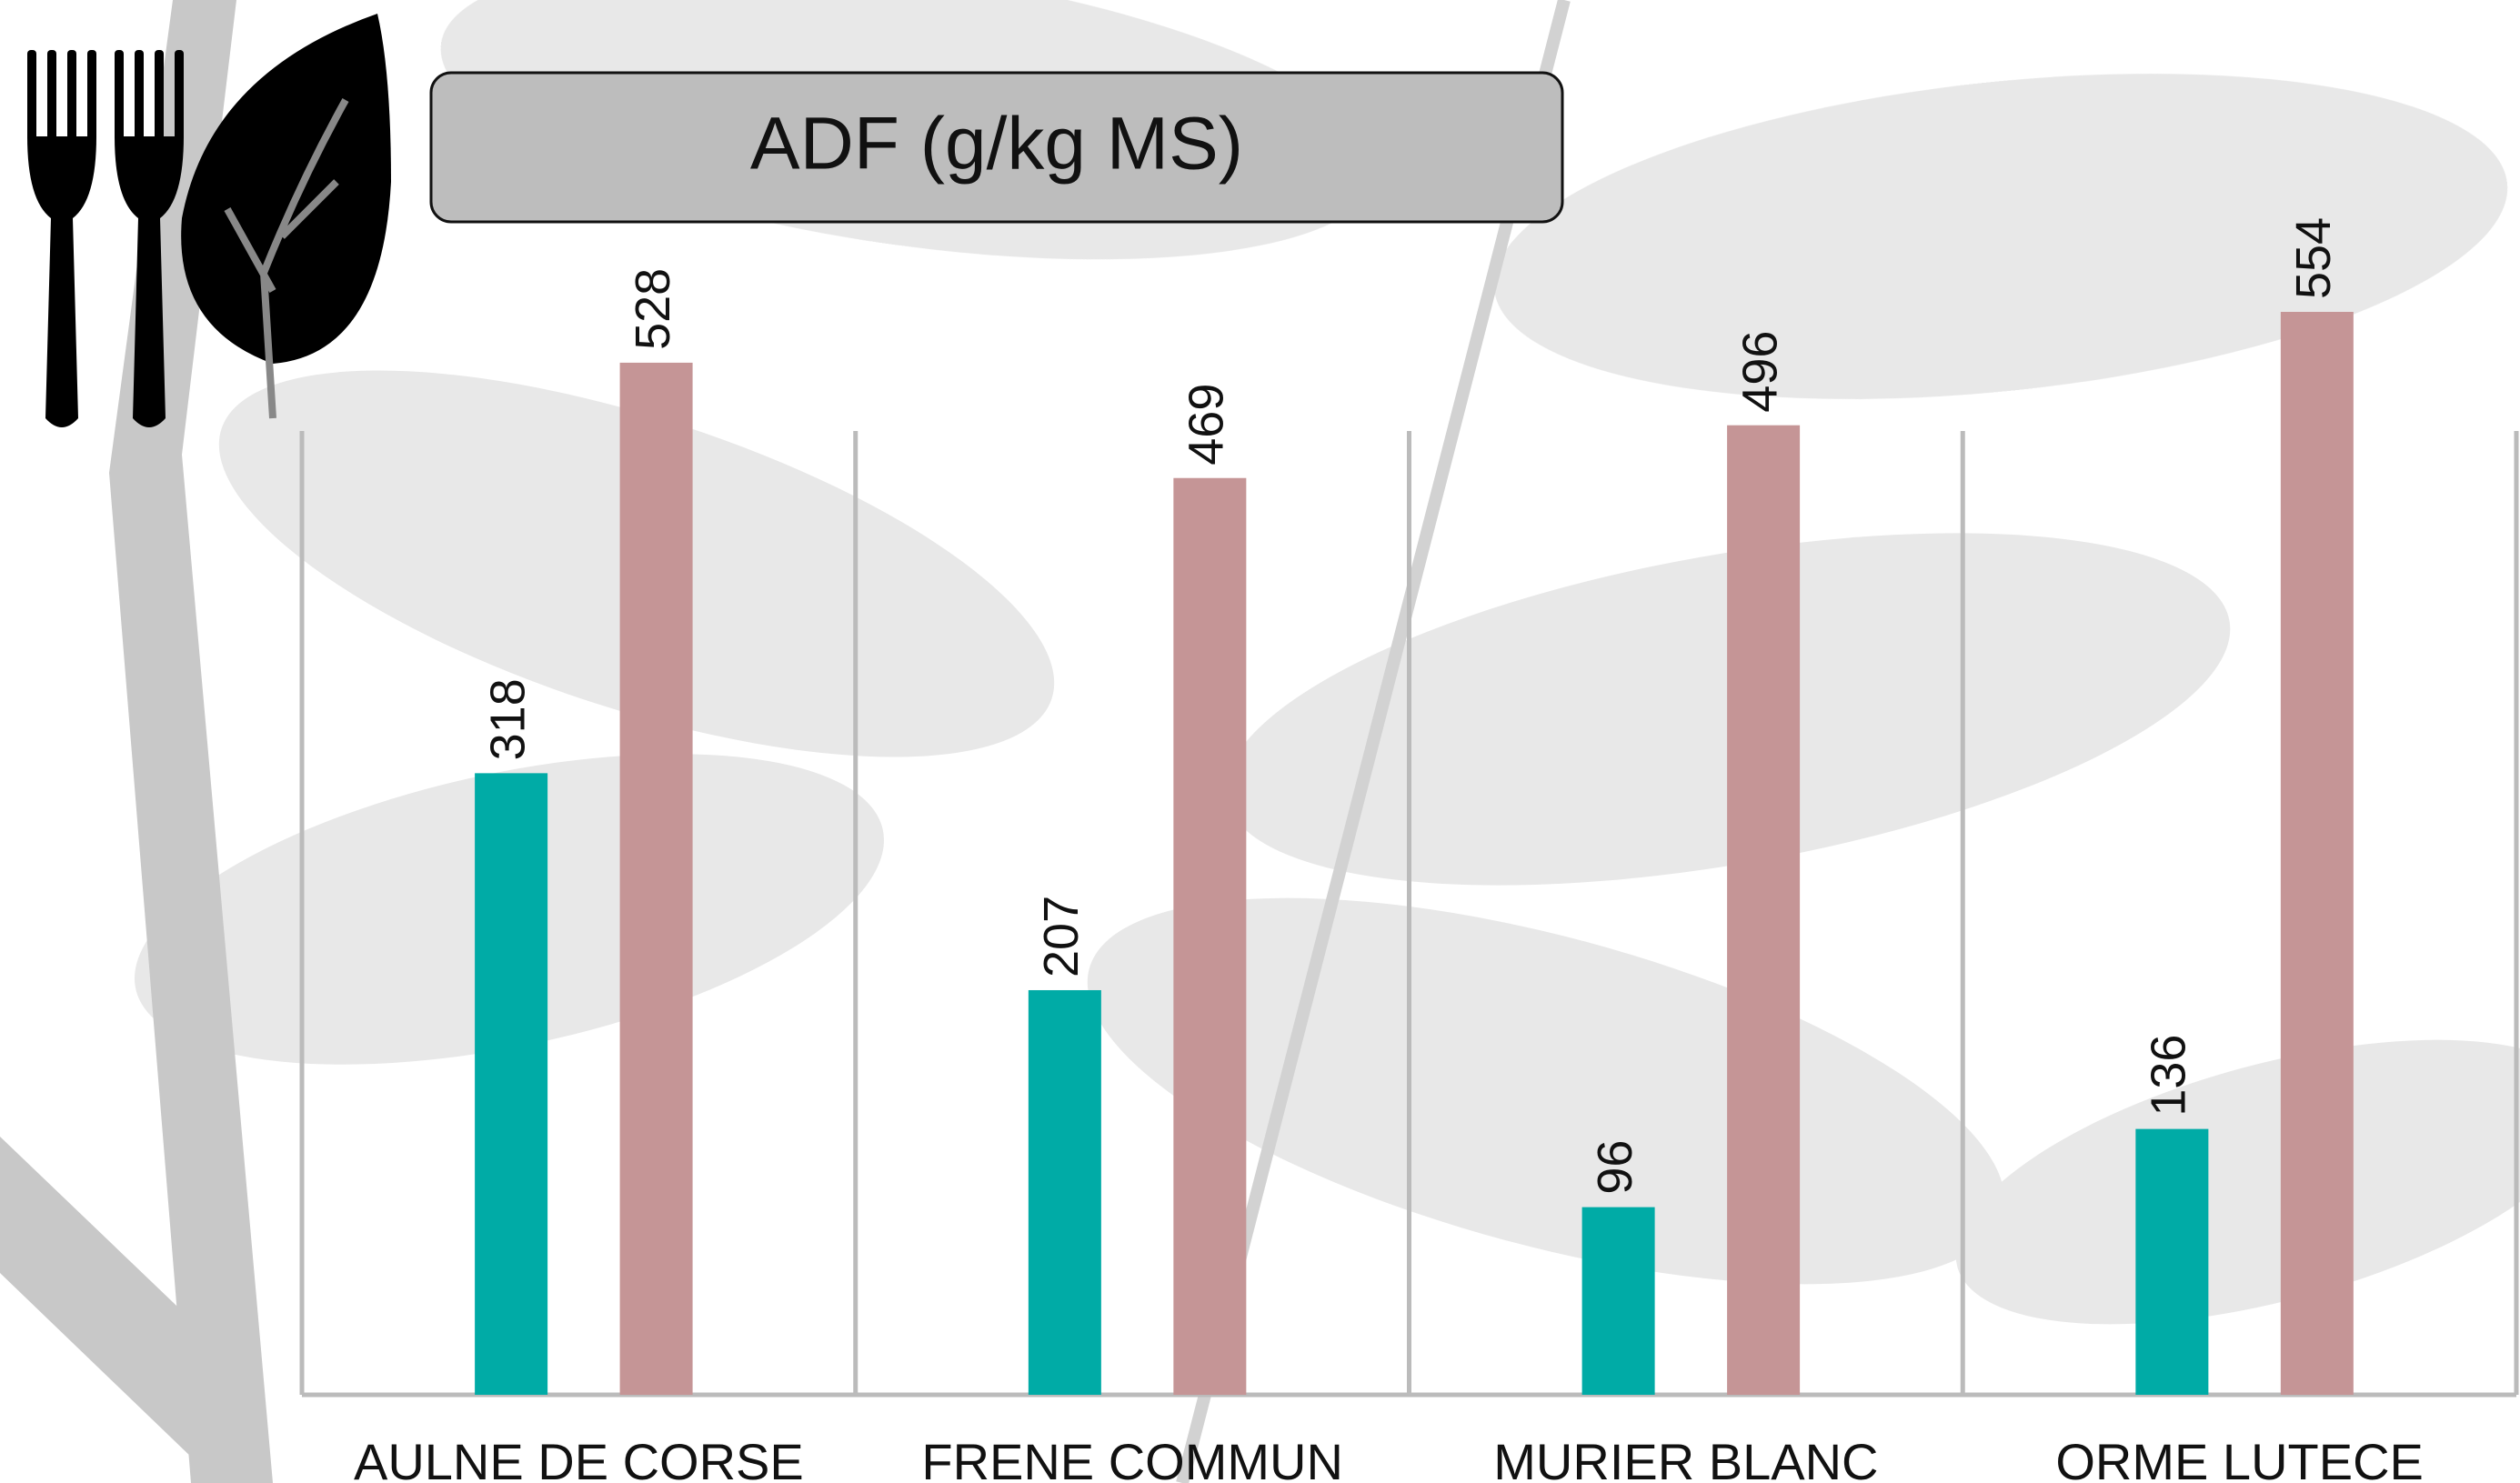 This screenshot has height=1483, width=2520. Describe the element at coordinates (2169, 1076) in the screenshot. I see `value-label: 136` at that location.